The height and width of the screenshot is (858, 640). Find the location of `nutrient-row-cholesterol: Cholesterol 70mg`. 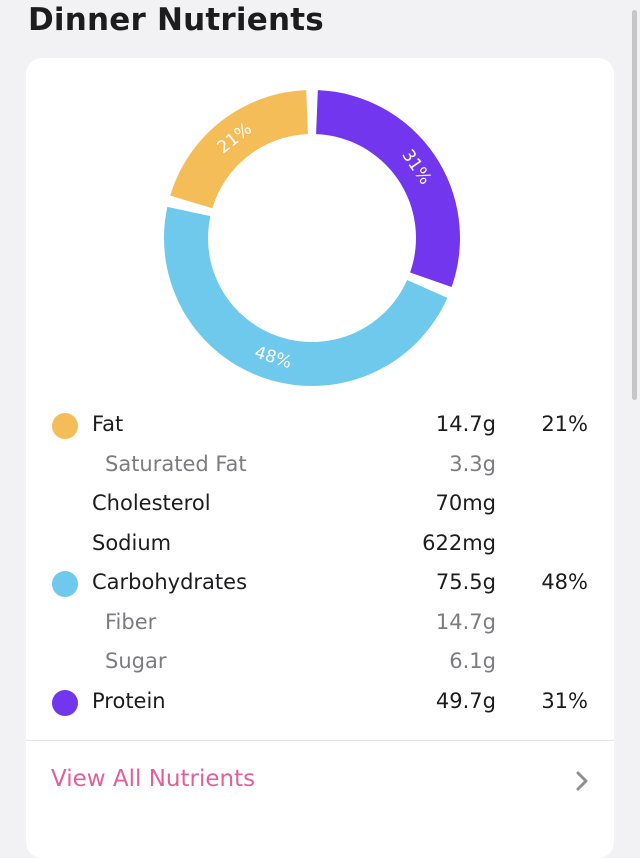

nutrient-row-cholesterol: Cholesterol 70mg is located at coordinates (320, 505).